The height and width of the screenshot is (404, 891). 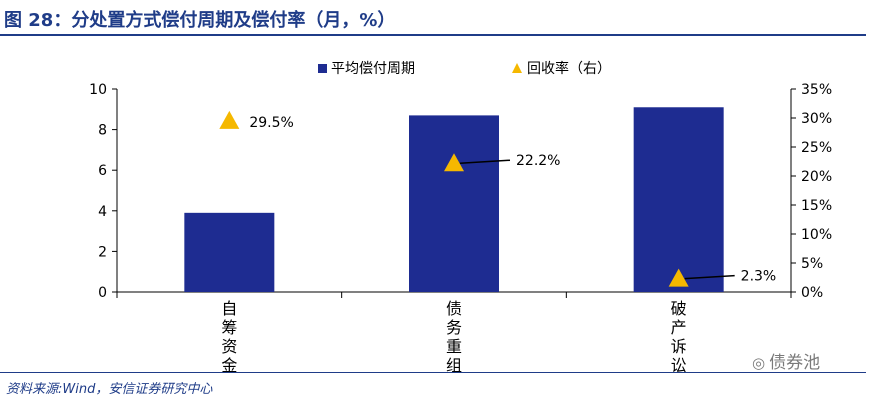 What do you see at coordinates (464, 68) in the screenshot?
I see `legend: 平均偿付周期 回收率（右）` at bounding box center [464, 68].